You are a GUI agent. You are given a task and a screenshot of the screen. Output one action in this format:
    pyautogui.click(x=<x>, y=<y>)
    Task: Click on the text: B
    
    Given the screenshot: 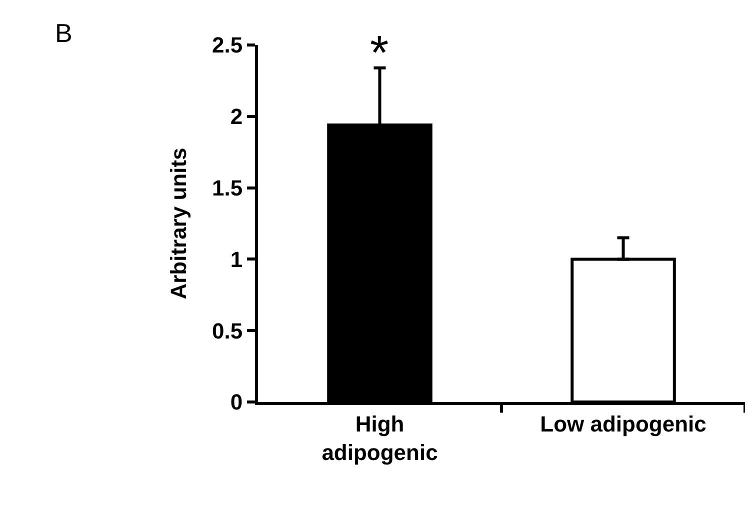 What is the action you would take?
    pyautogui.click(x=63, y=33)
    